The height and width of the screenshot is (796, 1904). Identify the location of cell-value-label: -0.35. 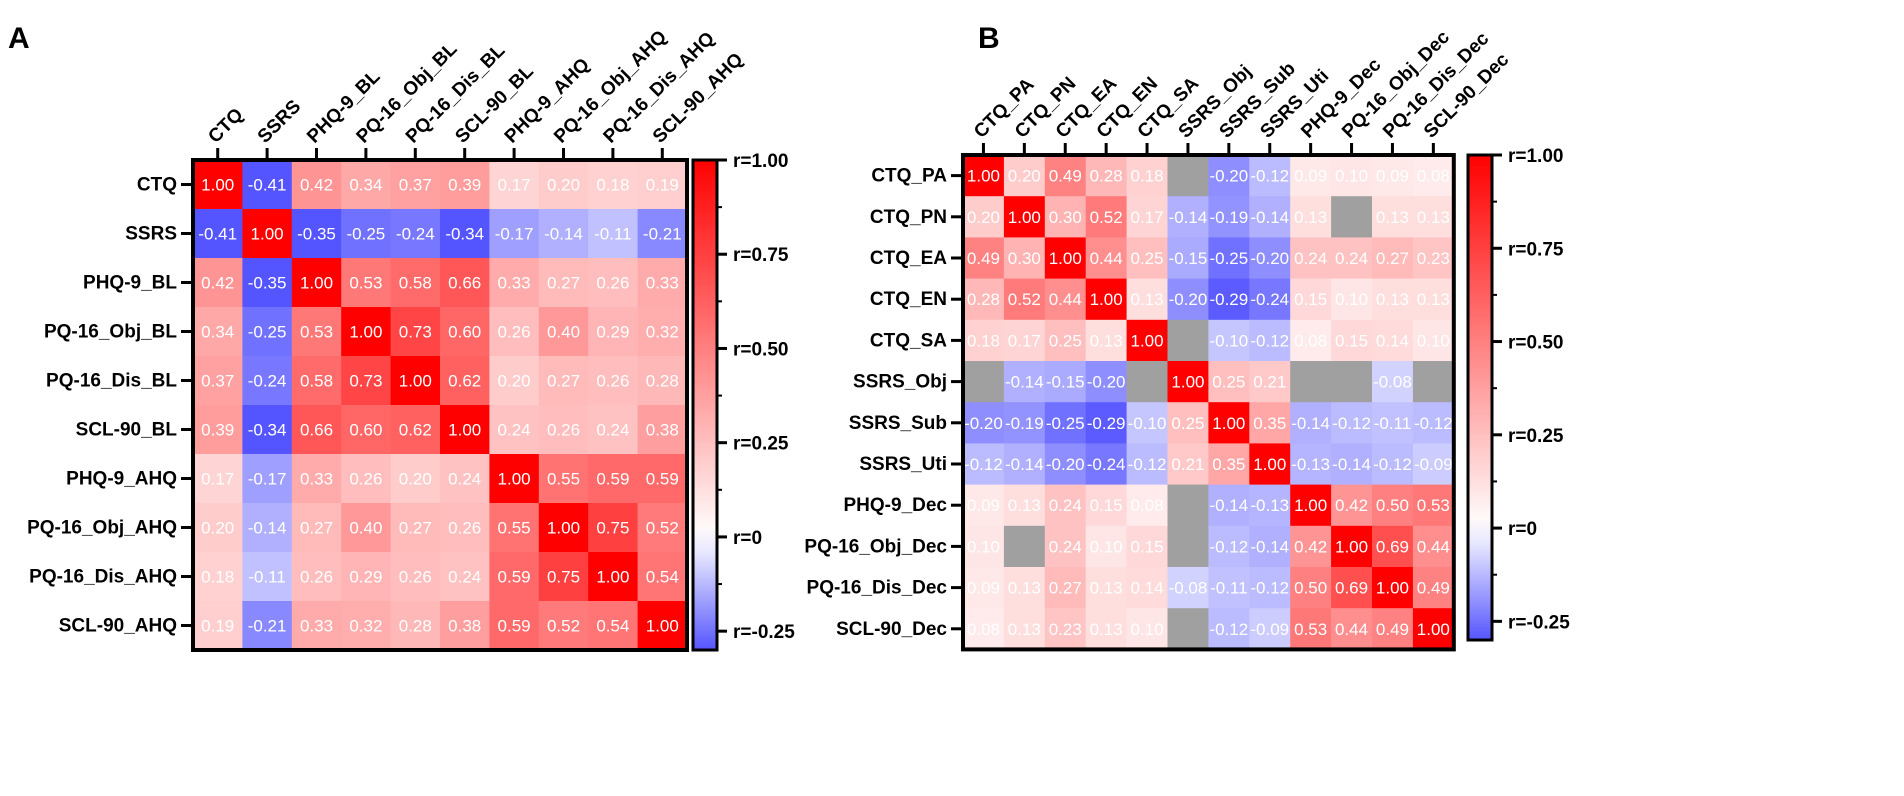
(316, 234).